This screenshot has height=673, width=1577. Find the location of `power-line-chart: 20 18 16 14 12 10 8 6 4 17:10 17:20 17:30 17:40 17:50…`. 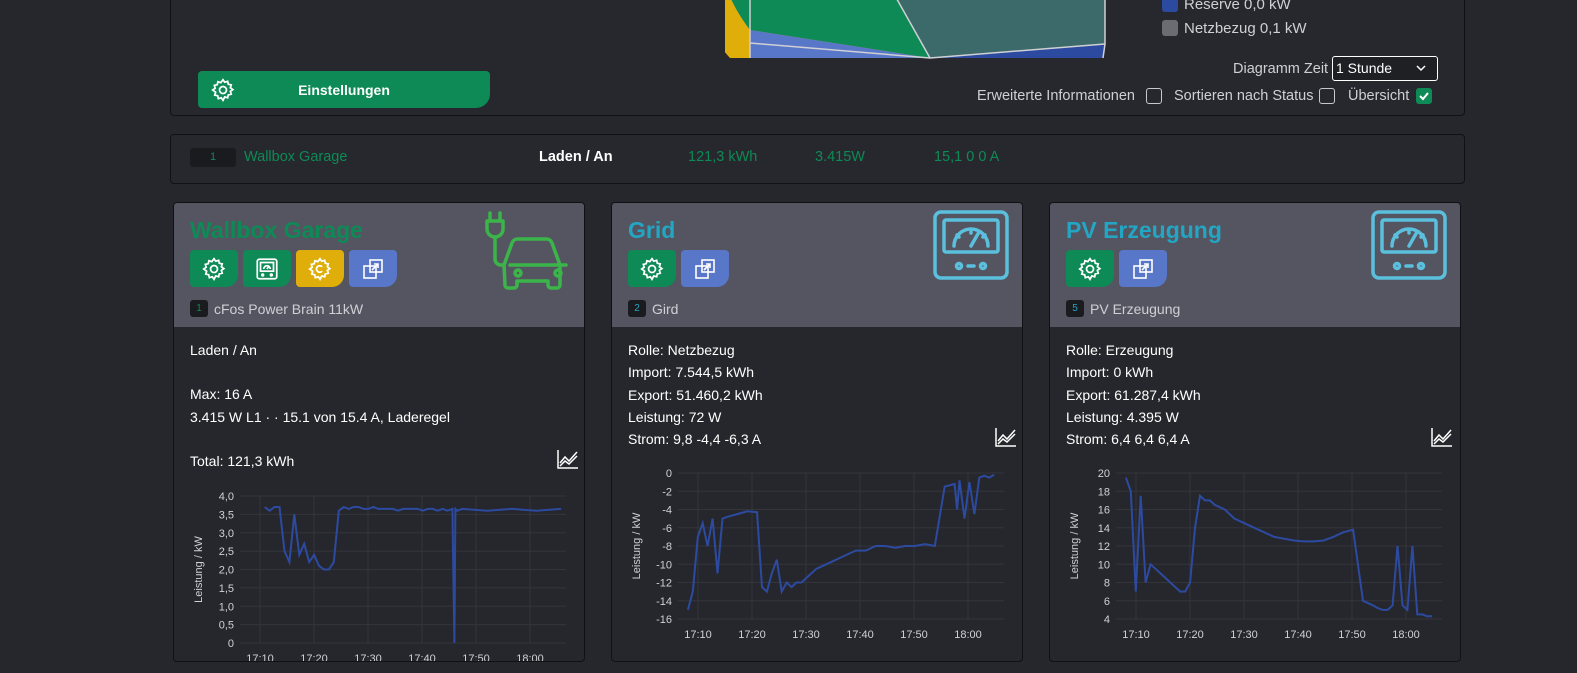

power-line-chart: 20 18 16 14 12 10 8 6 4 17:10 17:20 17:30 17:40 17:50… is located at coordinates (1255, 556).